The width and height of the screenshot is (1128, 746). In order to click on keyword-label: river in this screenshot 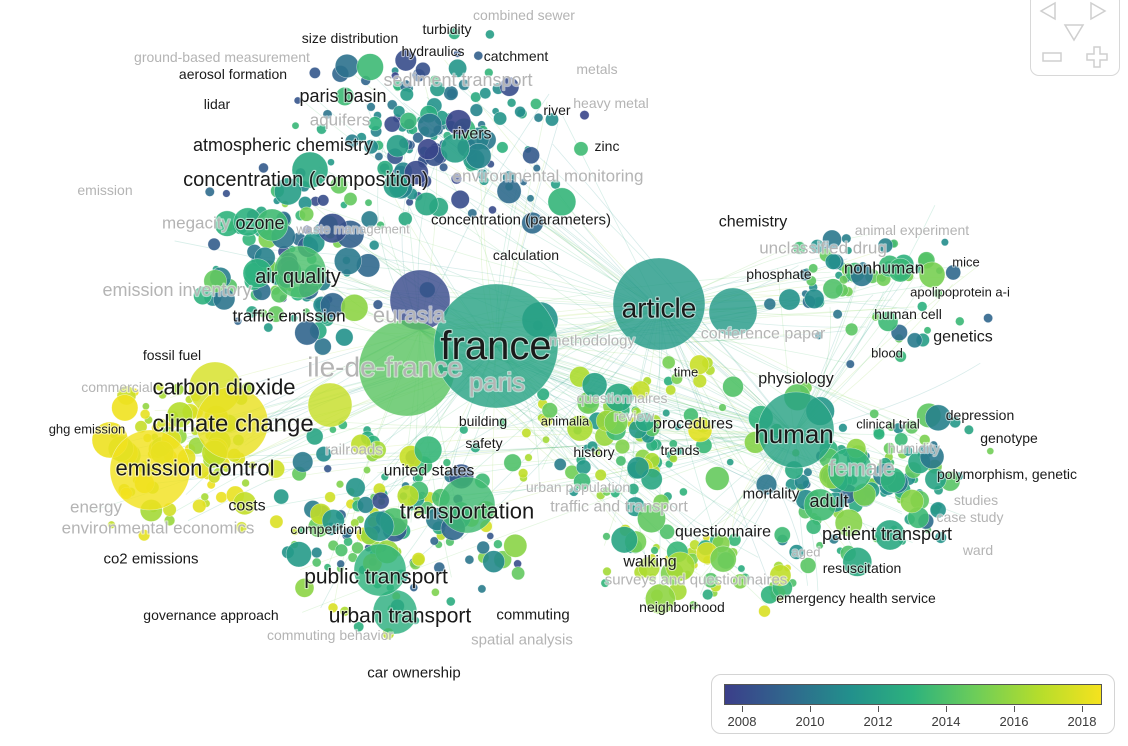, I will do `click(557, 110)`.